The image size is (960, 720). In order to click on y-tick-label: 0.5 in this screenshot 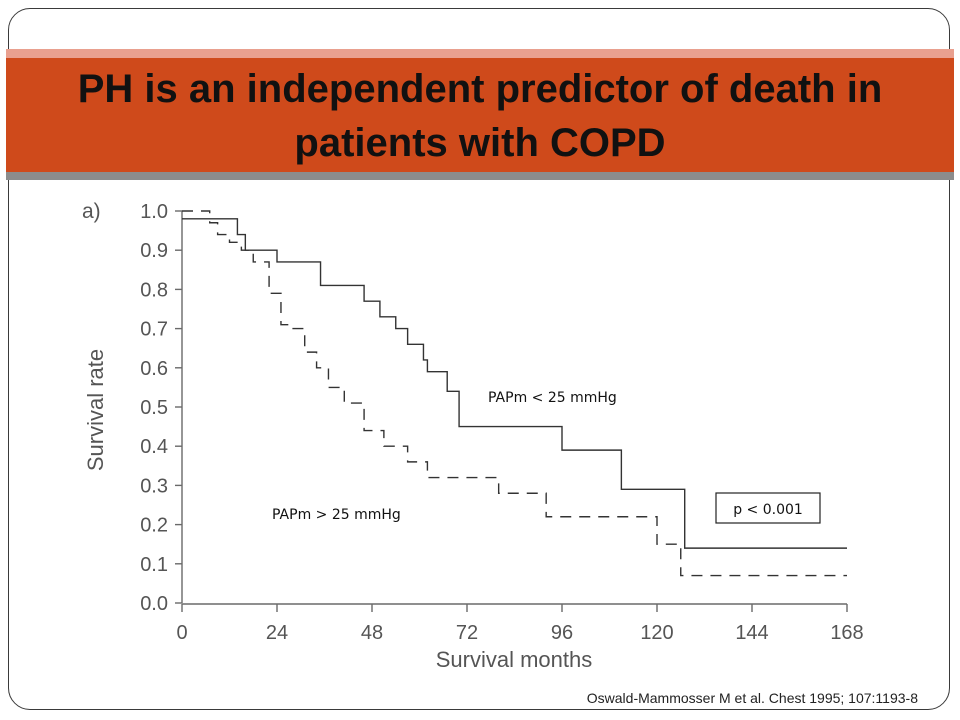, I will do `click(154, 408)`.